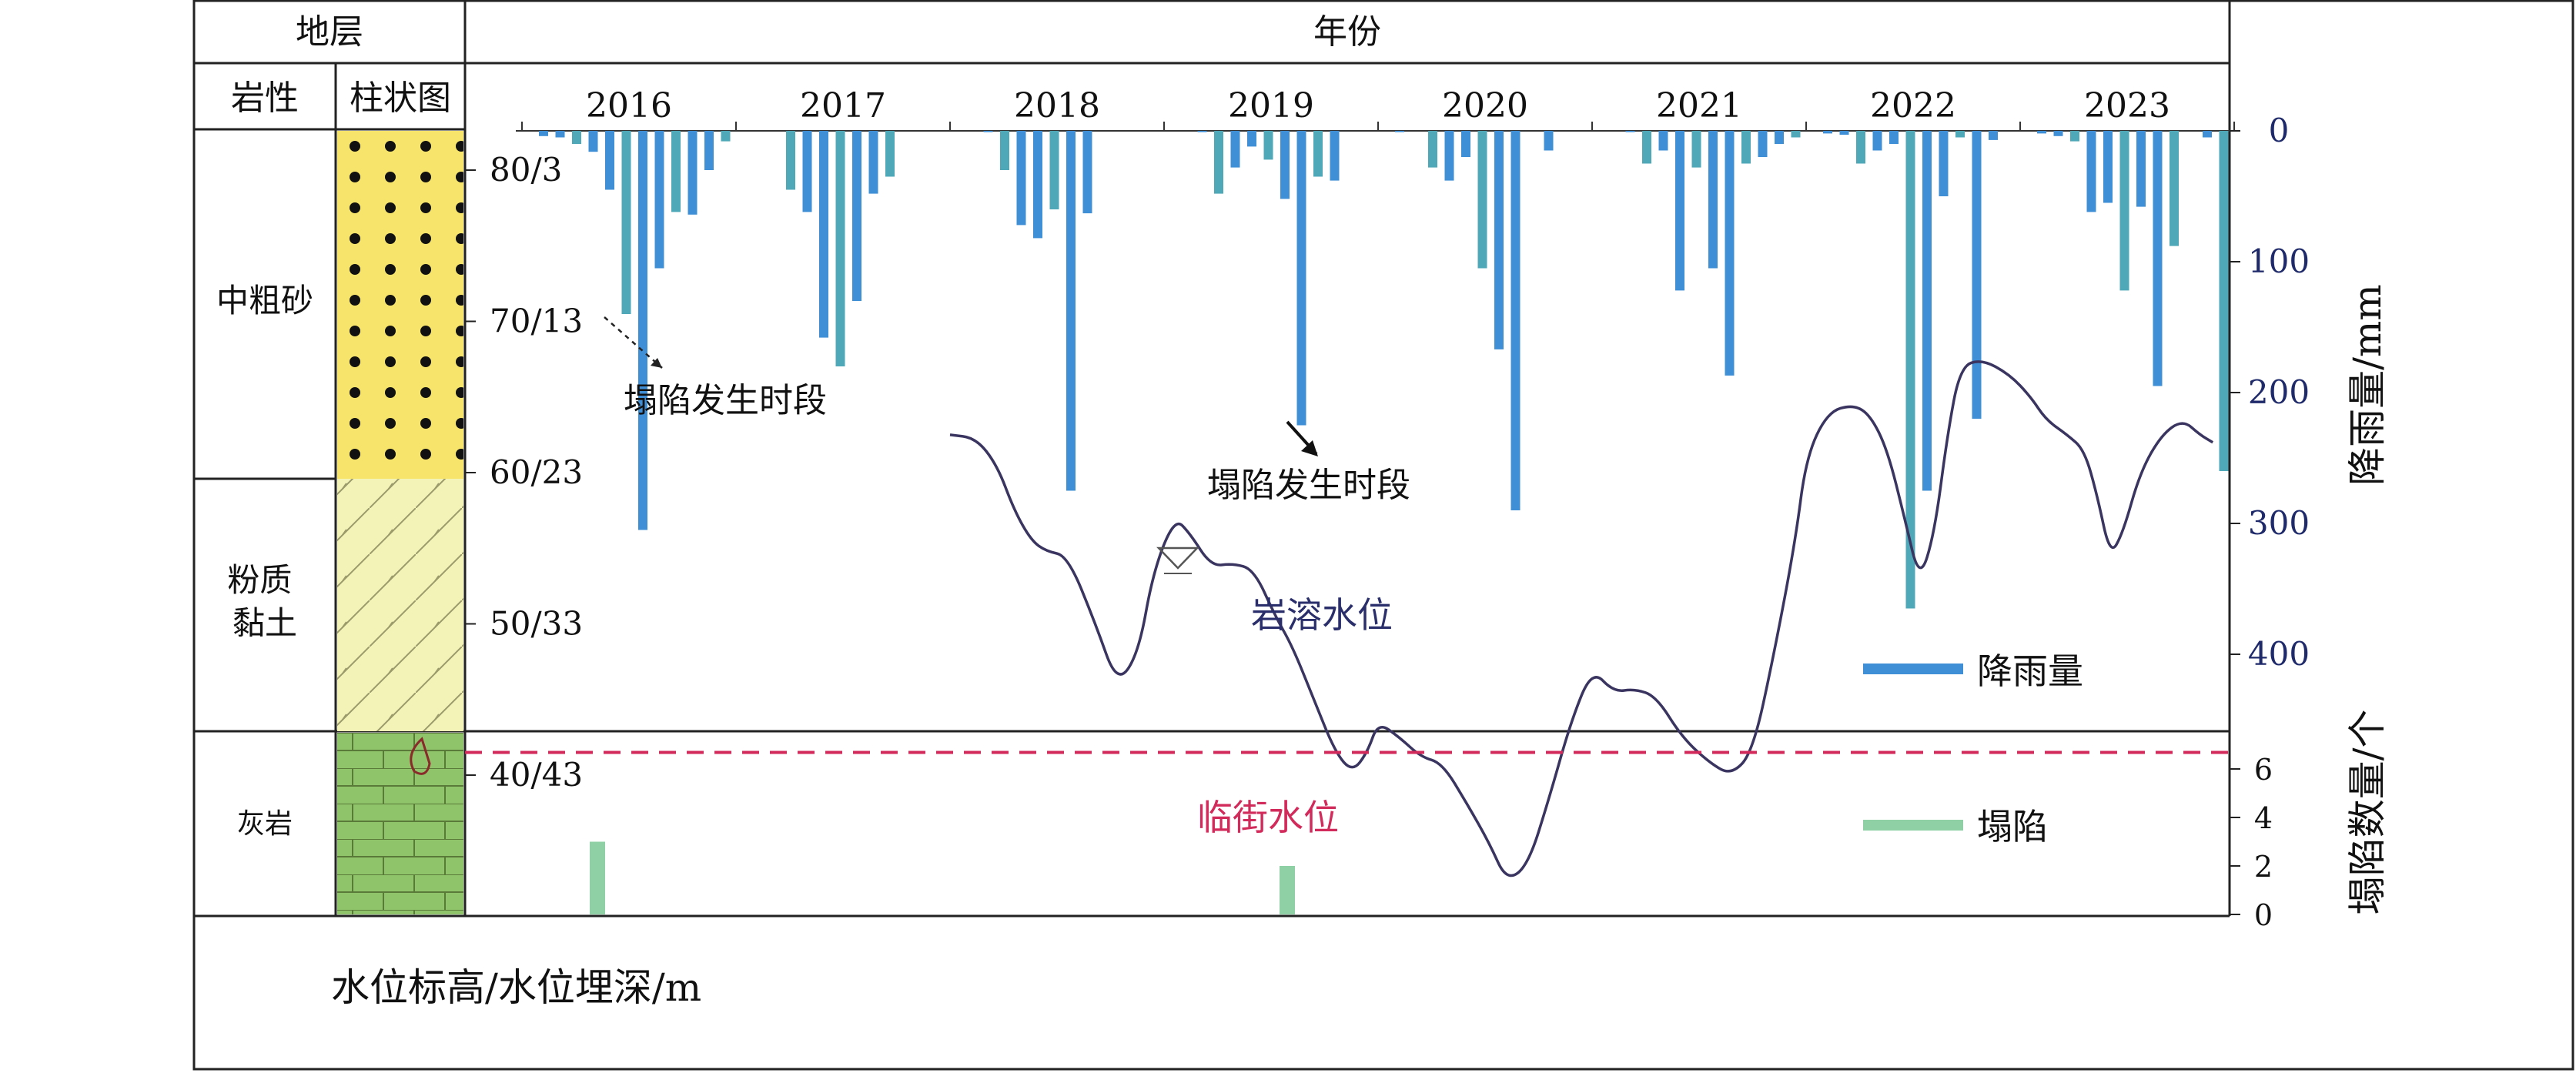 The image size is (2576, 1073). What do you see at coordinates (1177, 558) in the screenshot?
I see `water-level-marker-icon` at bounding box center [1177, 558].